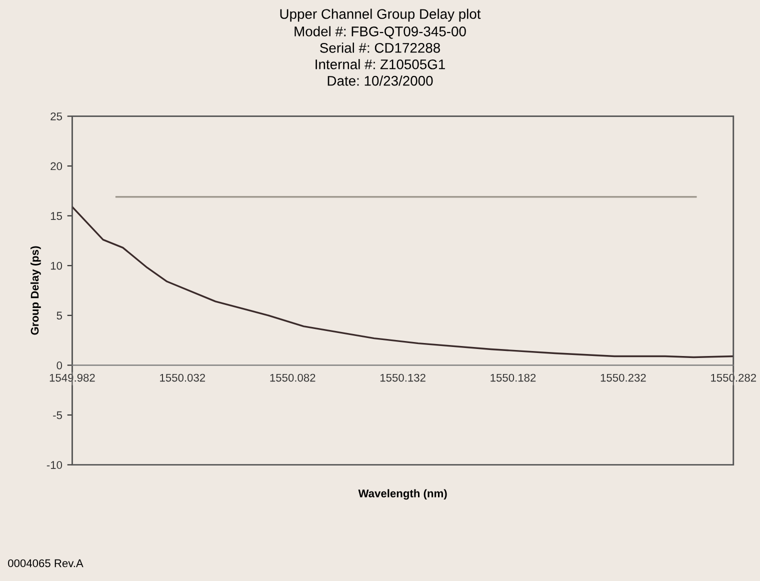 This screenshot has height=581, width=760. What do you see at coordinates (59, 365) in the screenshot?
I see `y-tick-label: 0` at bounding box center [59, 365].